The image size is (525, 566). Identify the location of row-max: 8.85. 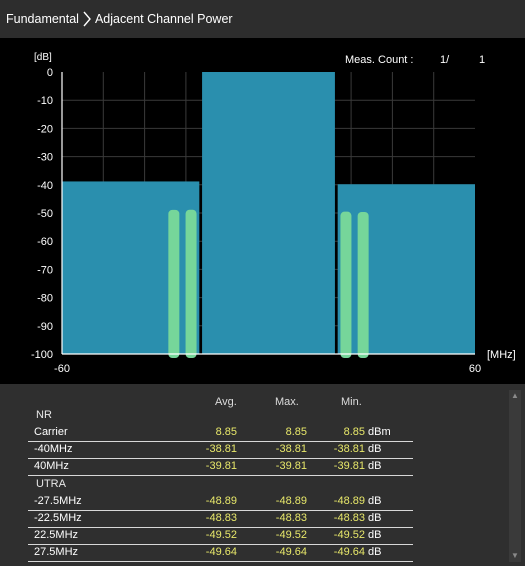
(296, 432).